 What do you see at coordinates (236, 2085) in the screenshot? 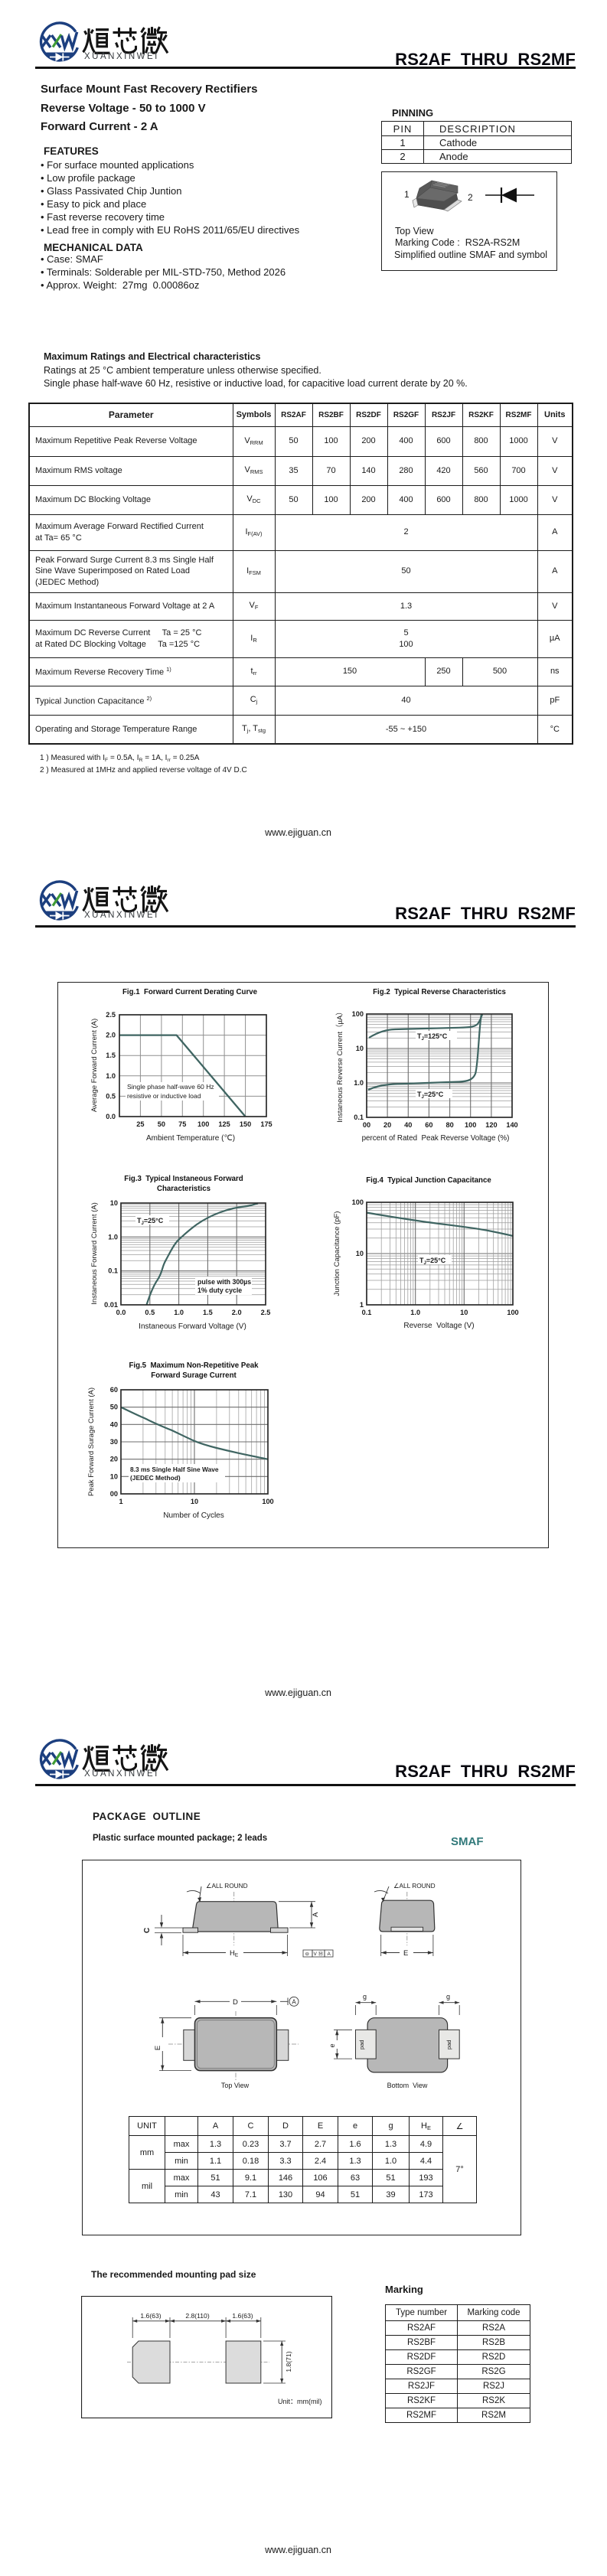
I see `svg-text: Top View` at bounding box center [236, 2085].